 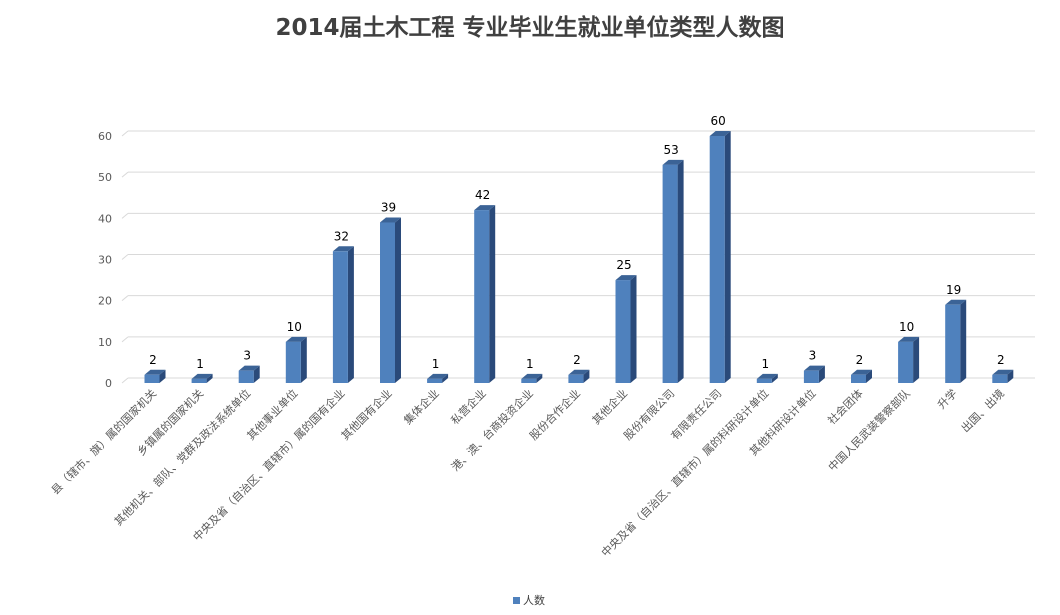 What do you see at coordinates (388, 207) in the screenshot?
I see `data-label: 39` at bounding box center [388, 207].